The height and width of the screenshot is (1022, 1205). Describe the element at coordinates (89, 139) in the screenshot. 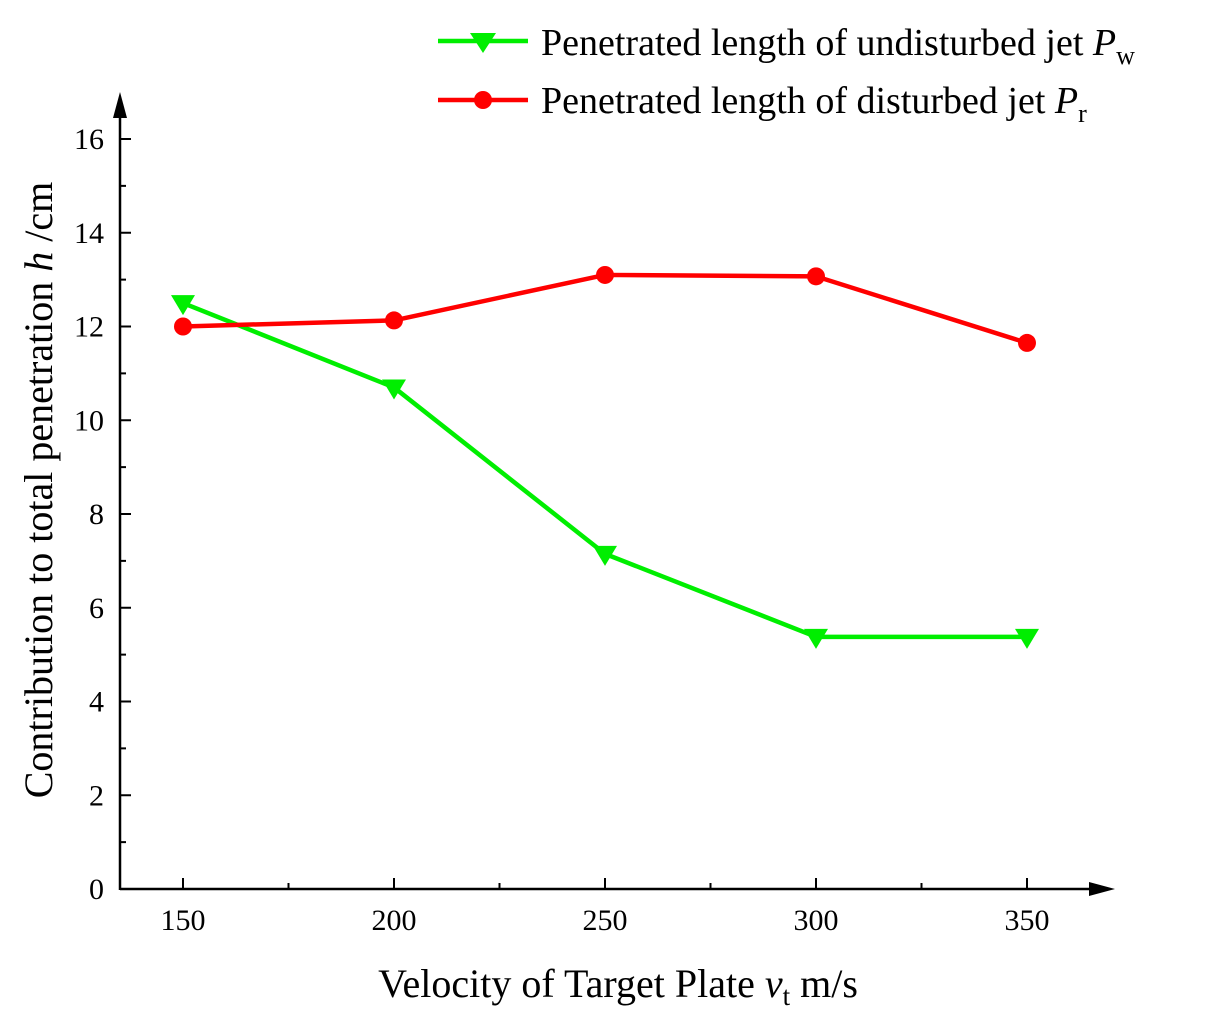

I see `y-tick-label: 16` at that location.